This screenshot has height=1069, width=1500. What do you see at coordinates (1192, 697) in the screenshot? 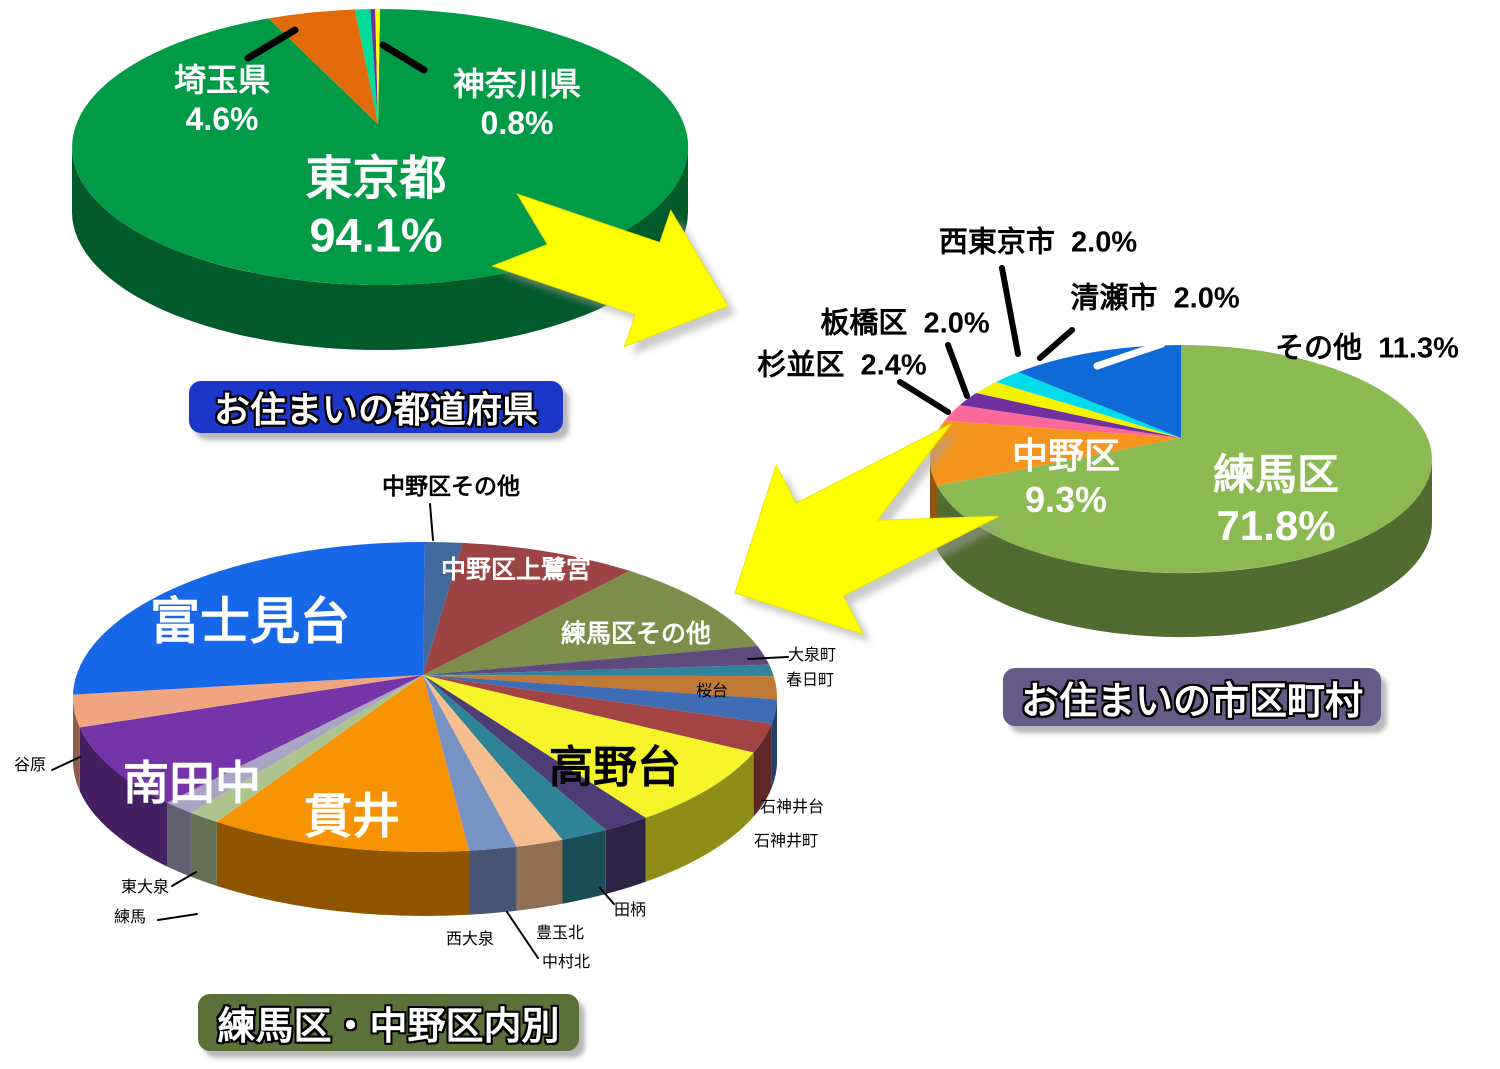
I see `badge-municipality-title: お住まいの市区町村` at bounding box center [1192, 697].